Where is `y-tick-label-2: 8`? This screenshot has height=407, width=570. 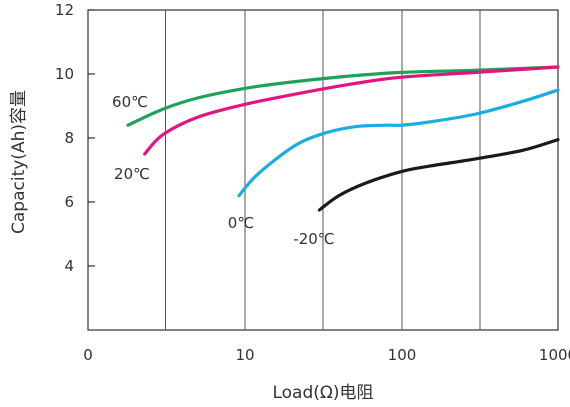 y-tick-label-2: 8 is located at coordinates (69, 138).